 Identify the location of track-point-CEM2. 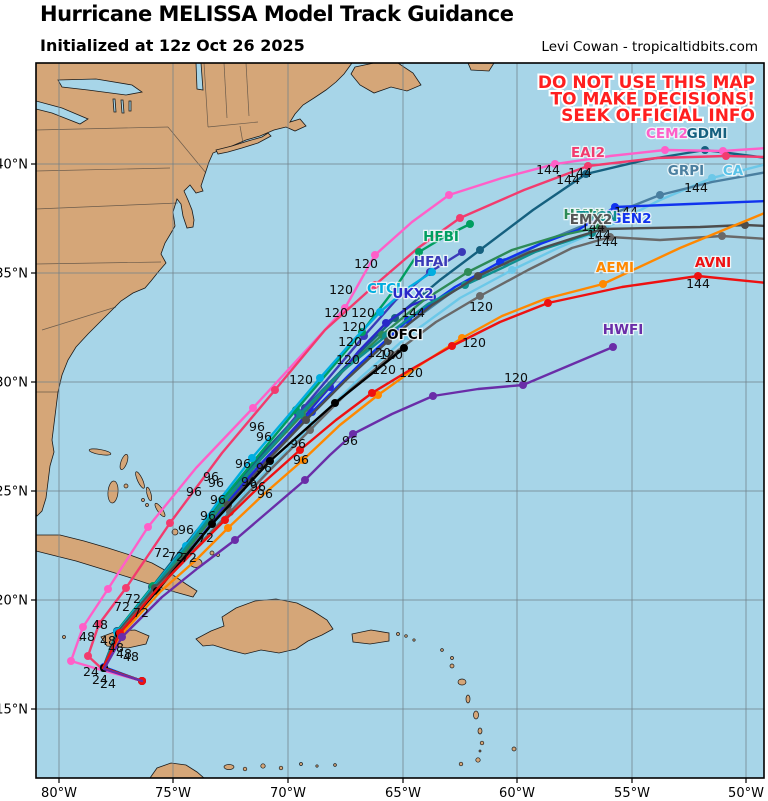
(375, 255).